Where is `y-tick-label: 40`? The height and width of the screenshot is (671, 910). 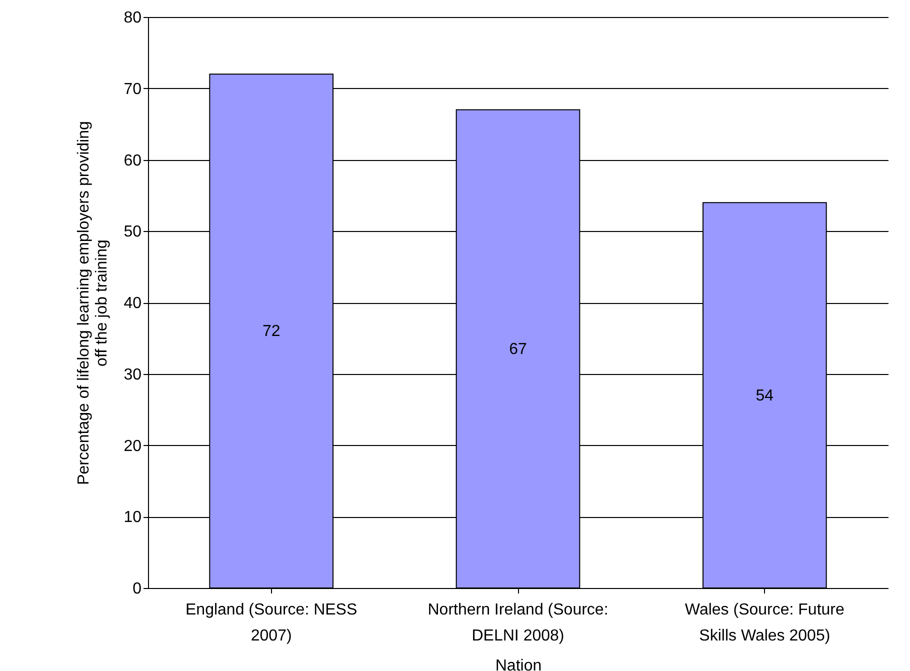
y-tick-label: 40 is located at coordinates (133, 303).